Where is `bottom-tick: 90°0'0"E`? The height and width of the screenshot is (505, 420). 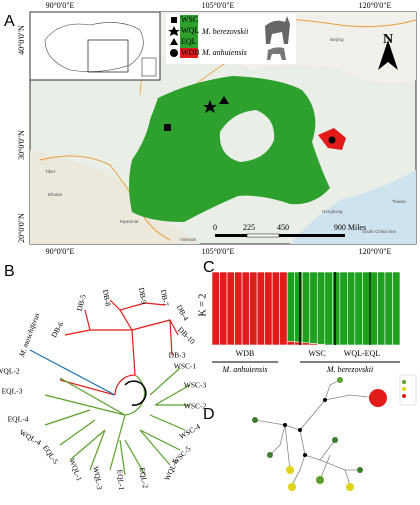
bottom-tick: 90°0'0"E is located at coordinates (60, 251).